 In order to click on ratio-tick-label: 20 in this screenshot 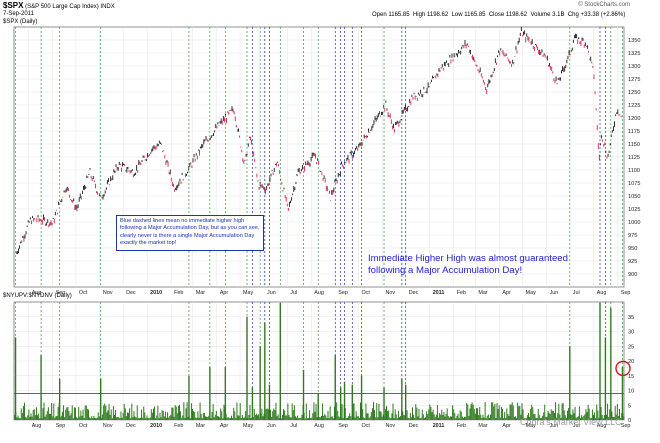, I will do `click(631, 362)`.